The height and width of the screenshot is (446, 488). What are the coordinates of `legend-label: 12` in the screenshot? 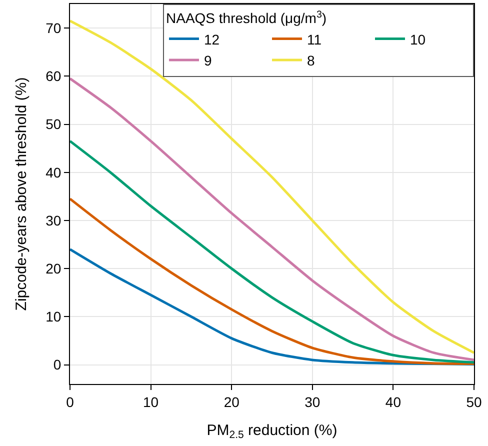 It's located at (212, 39).